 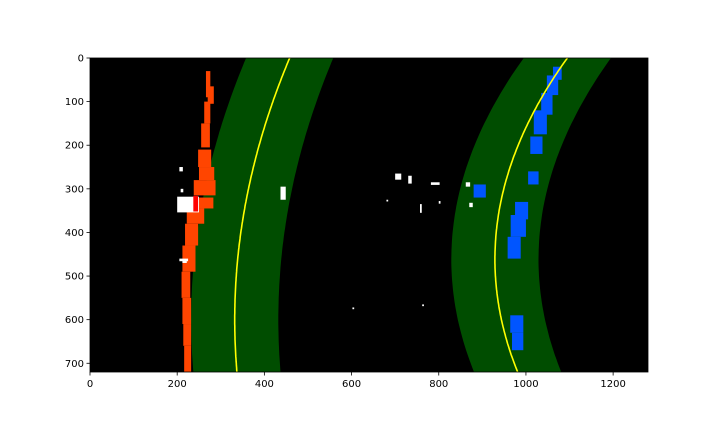 I want to click on y-tick-label: 500, so click(x=74, y=277).